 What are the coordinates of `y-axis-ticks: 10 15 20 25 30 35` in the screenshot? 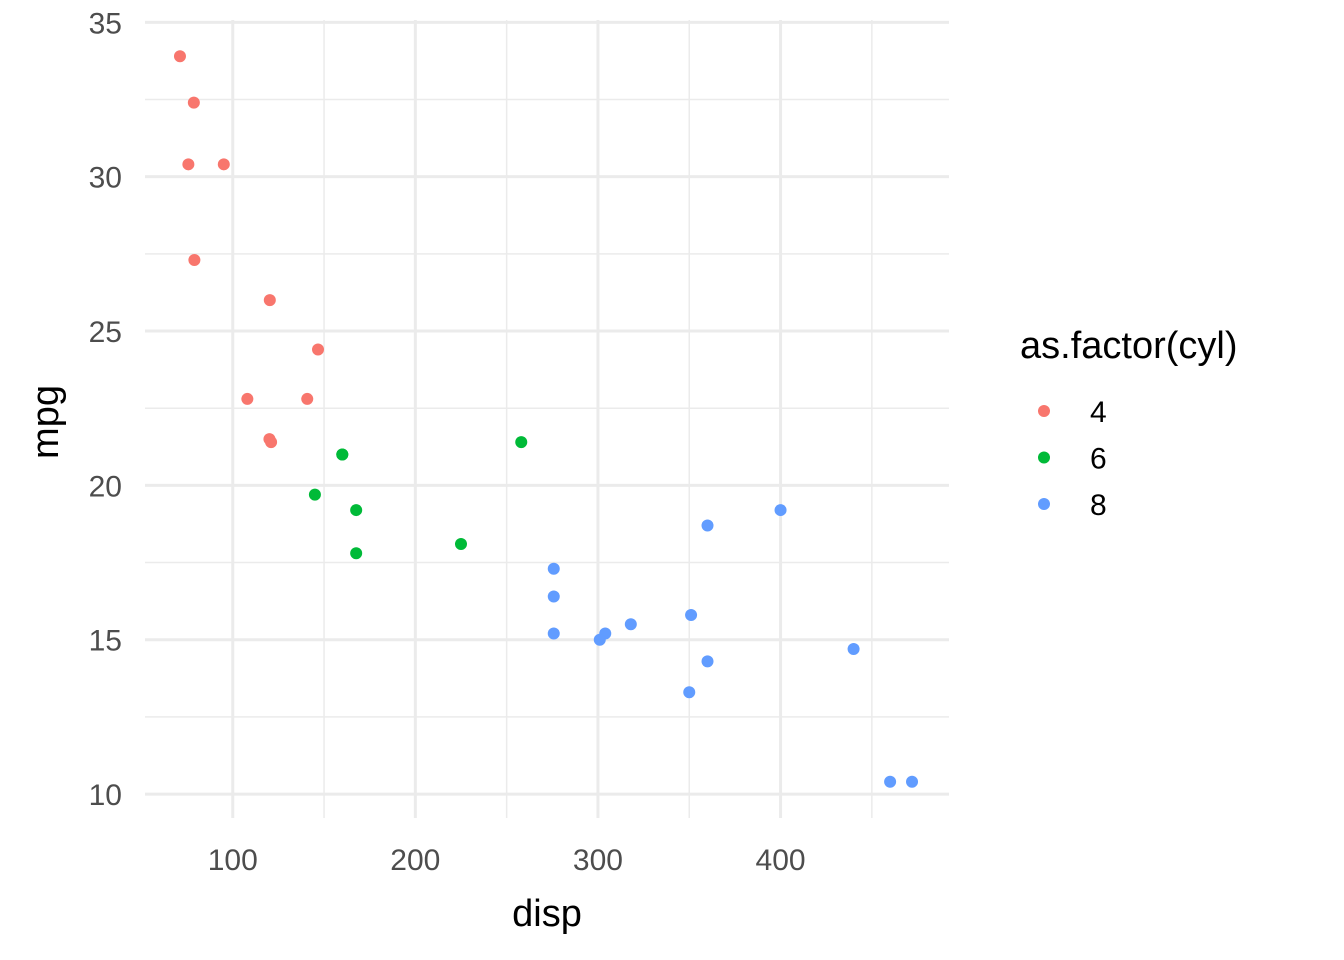 It's located at (105, 409).